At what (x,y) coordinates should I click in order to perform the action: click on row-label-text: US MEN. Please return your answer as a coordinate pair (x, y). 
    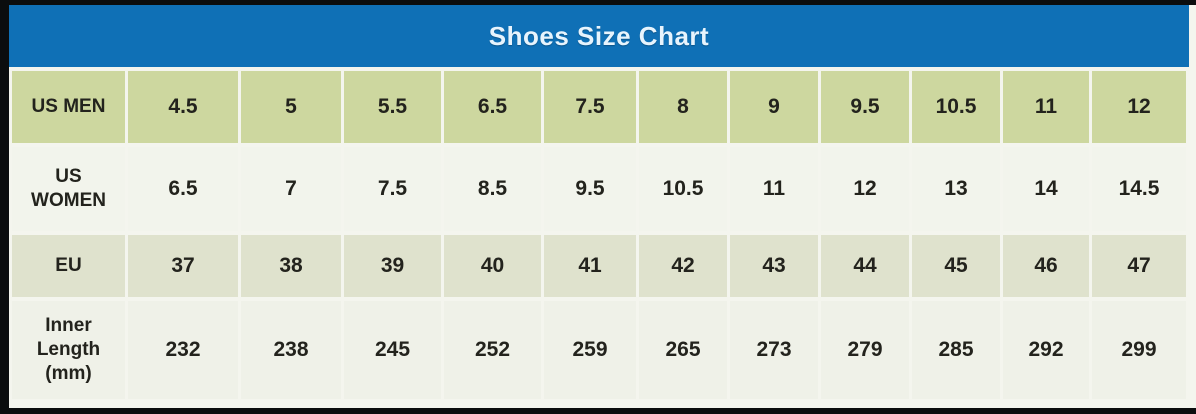
    Looking at the image, I should click on (68, 106).